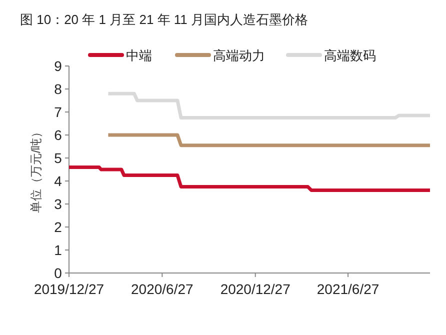 This screenshot has height=335, width=446. What do you see at coordinates (69, 289) in the screenshot?
I see `x-tick-label: 2019/12/27` at bounding box center [69, 289].